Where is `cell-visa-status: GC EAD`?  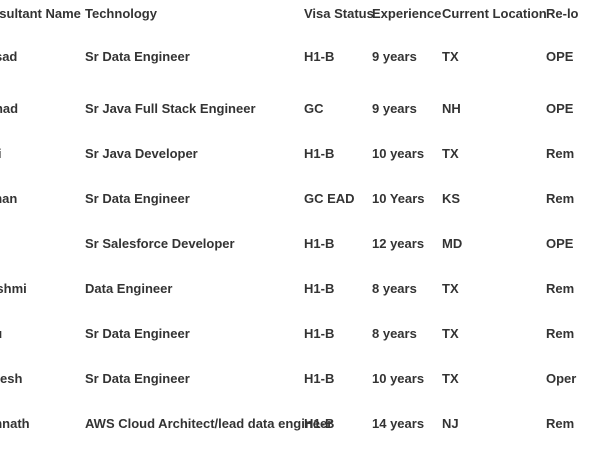 cell-visa-status: GC EAD is located at coordinates (329, 198).